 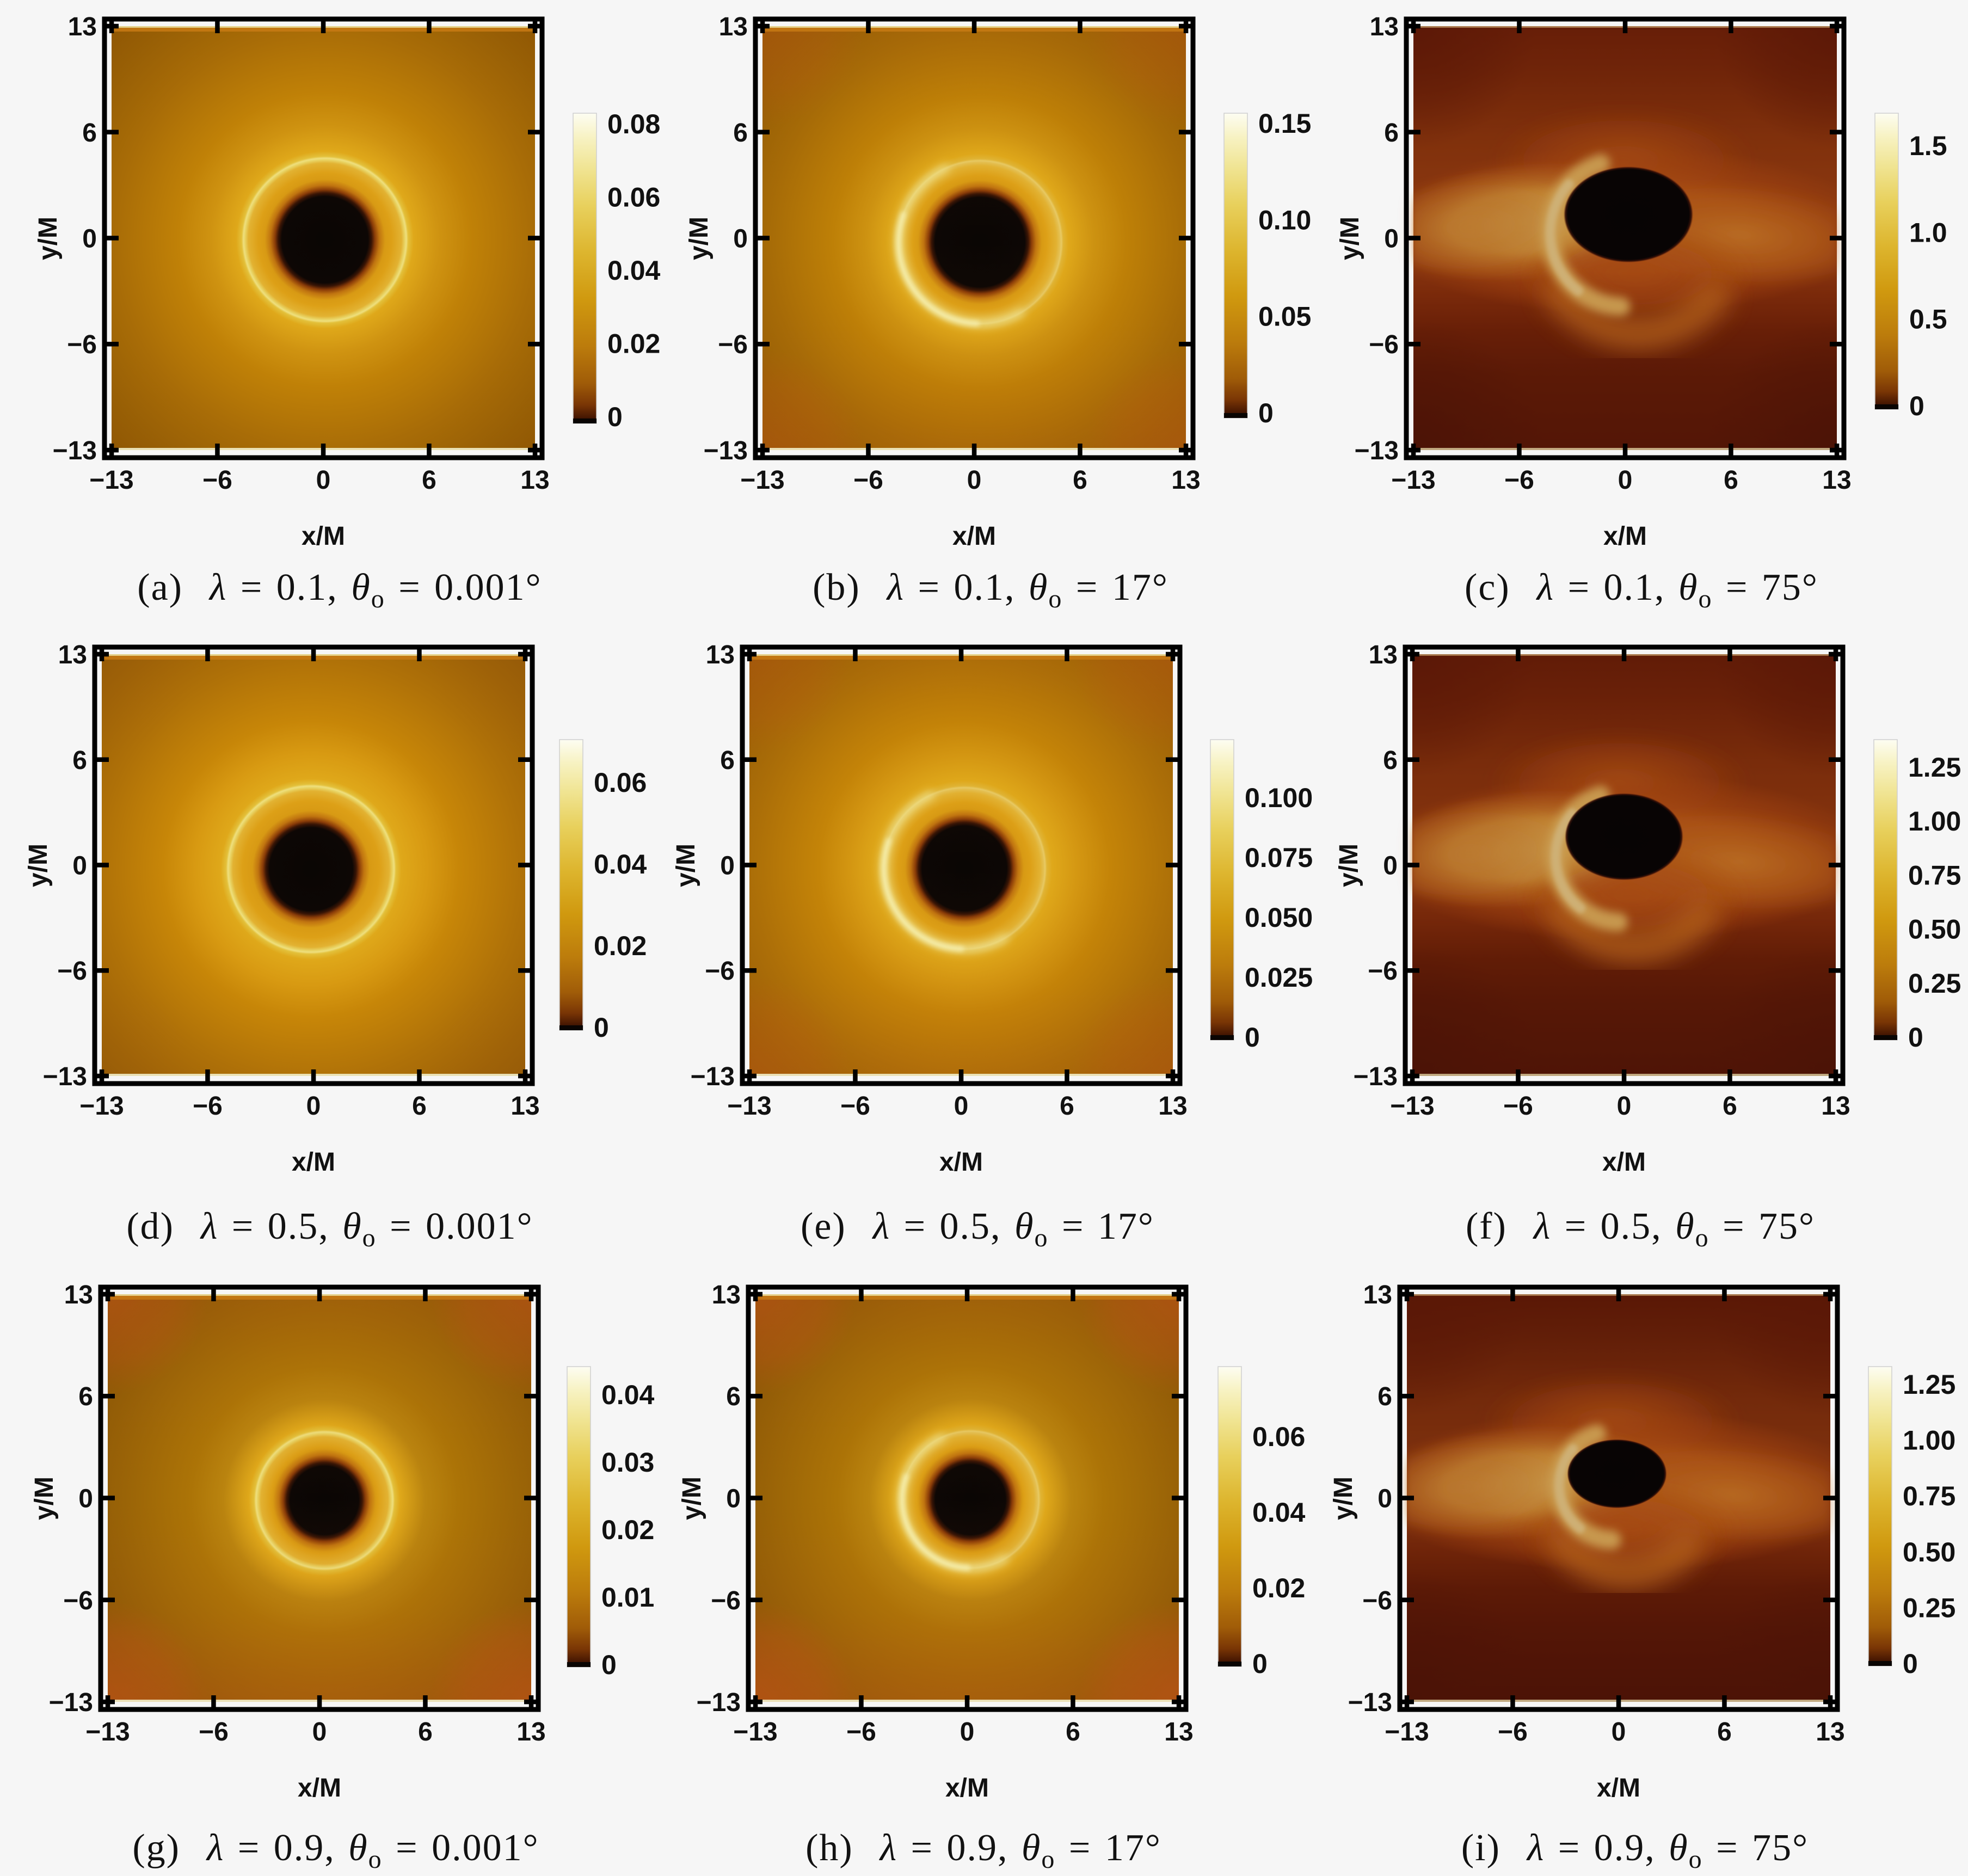 I want to click on svg-text: 1.5, so click(x=1928, y=146).